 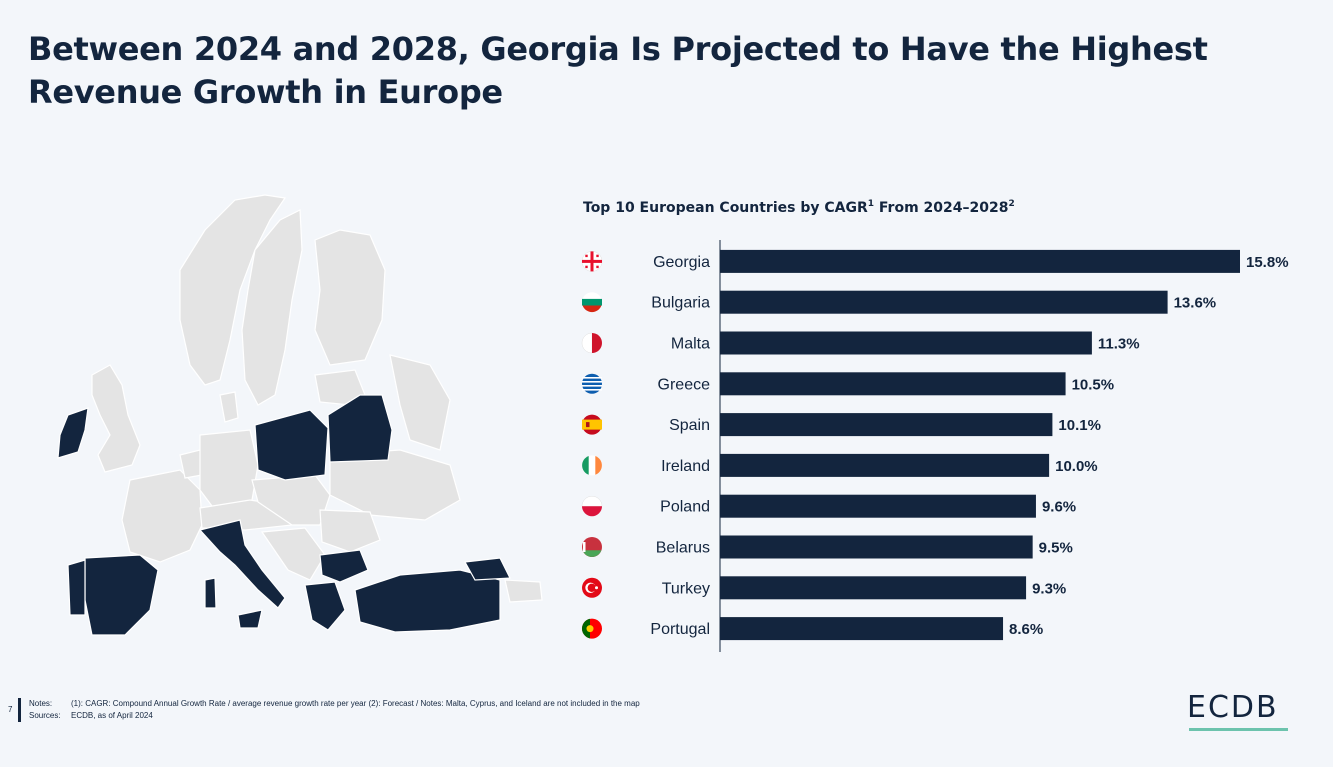 I want to click on value-label: 11.3%, so click(x=1119, y=344).